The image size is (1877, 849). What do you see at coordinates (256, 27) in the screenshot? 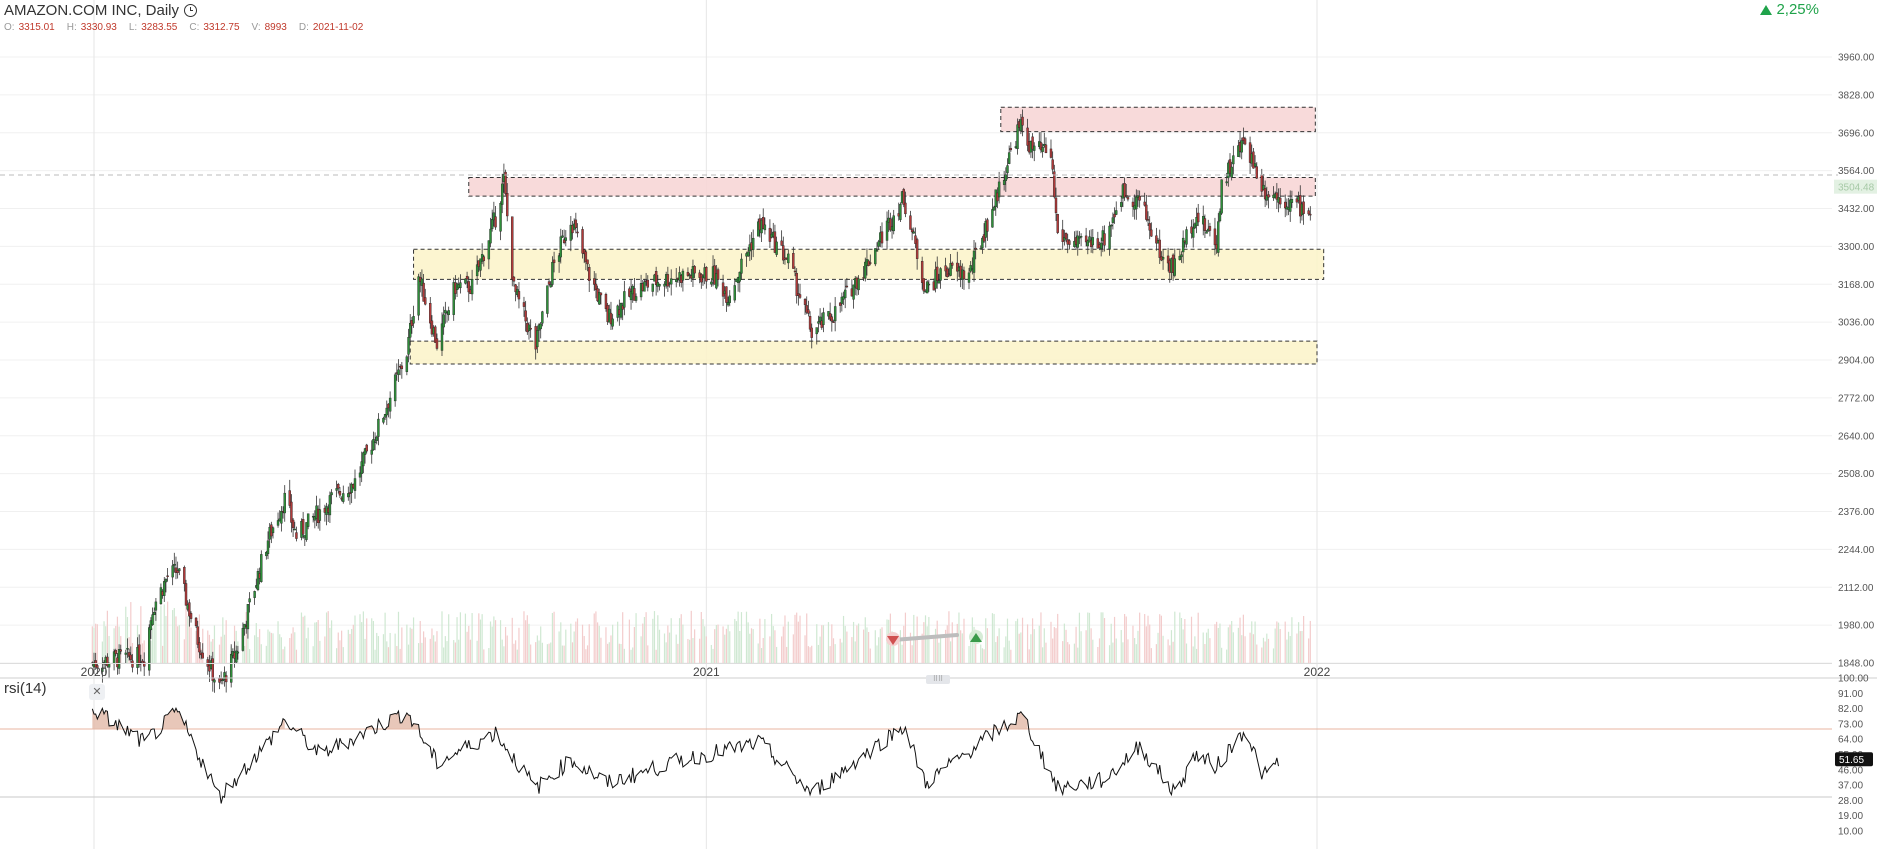
I see `volume-label: V:` at bounding box center [256, 27].